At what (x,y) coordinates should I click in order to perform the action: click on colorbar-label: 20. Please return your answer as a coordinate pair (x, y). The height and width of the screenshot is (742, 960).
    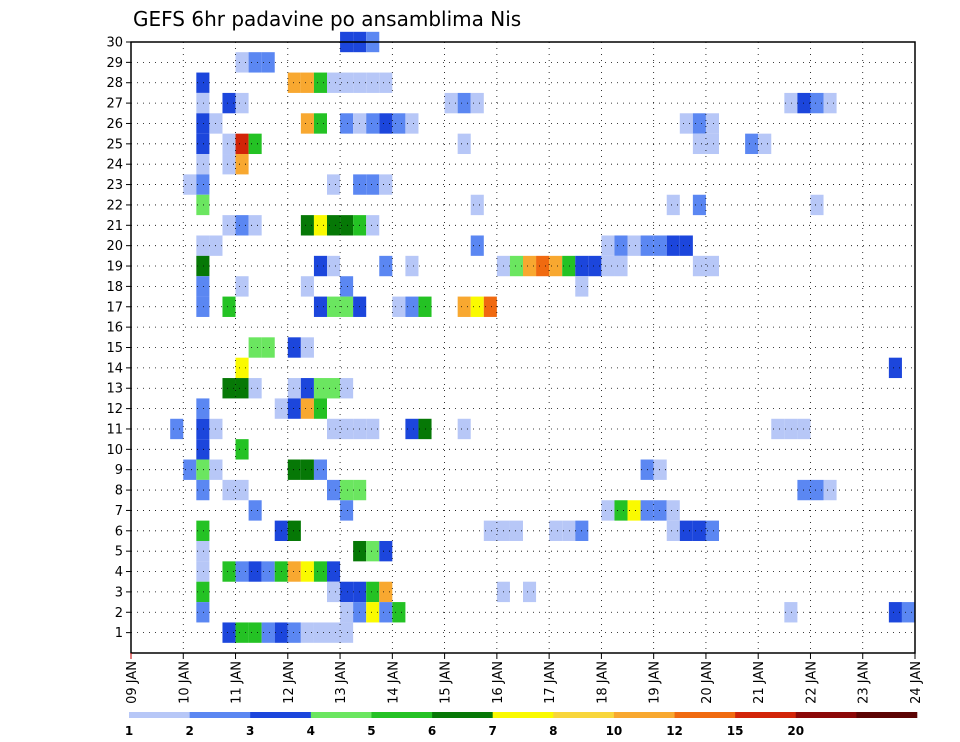
    Looking at the image, I should click on (795, 731).